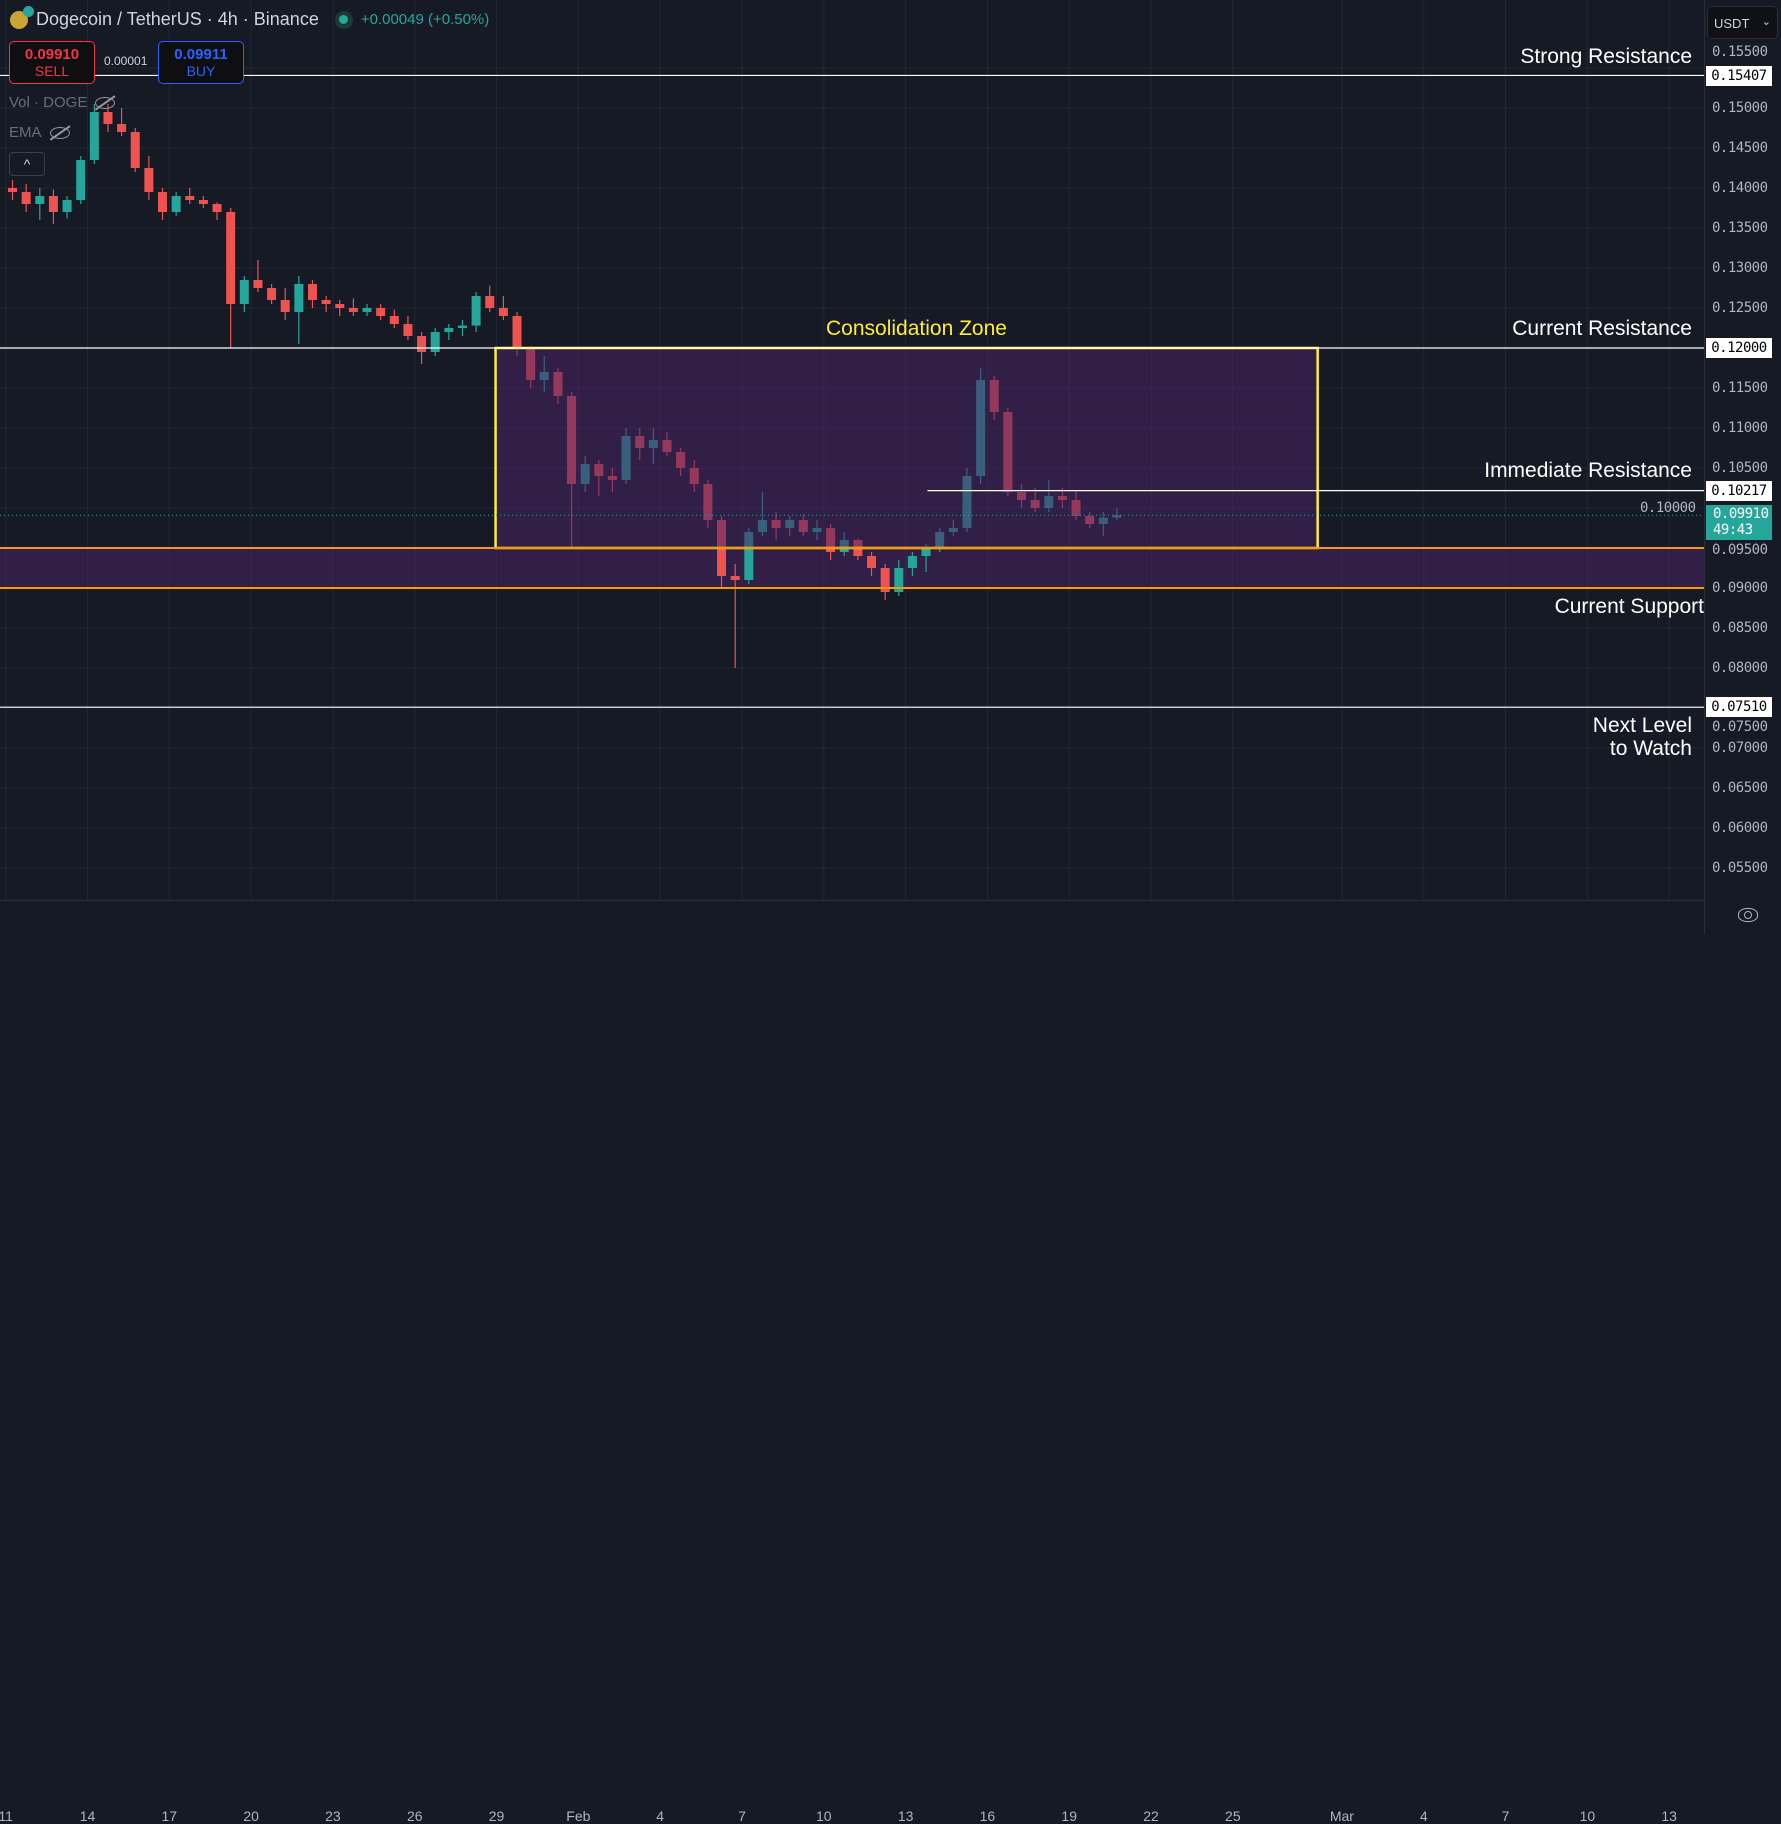 Image resolution: width=1781 pixels, height=1824 pixels. Describe the element at coordinates (48, 102) in the screenshot. I see `indicator-volume-label: Vol · DOGE` at that location.